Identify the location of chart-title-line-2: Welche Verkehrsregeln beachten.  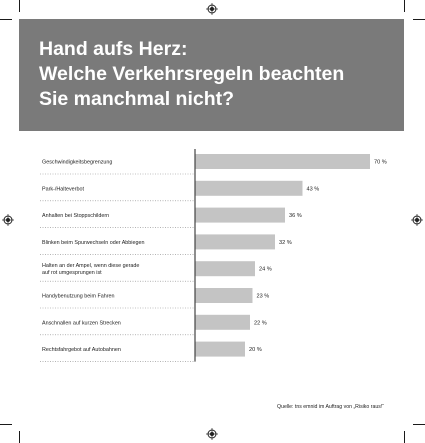
(192, 74).